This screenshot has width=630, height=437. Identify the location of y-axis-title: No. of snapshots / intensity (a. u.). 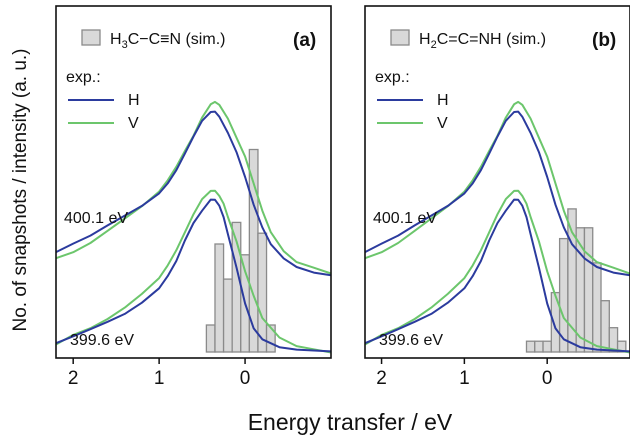
(20, 189).